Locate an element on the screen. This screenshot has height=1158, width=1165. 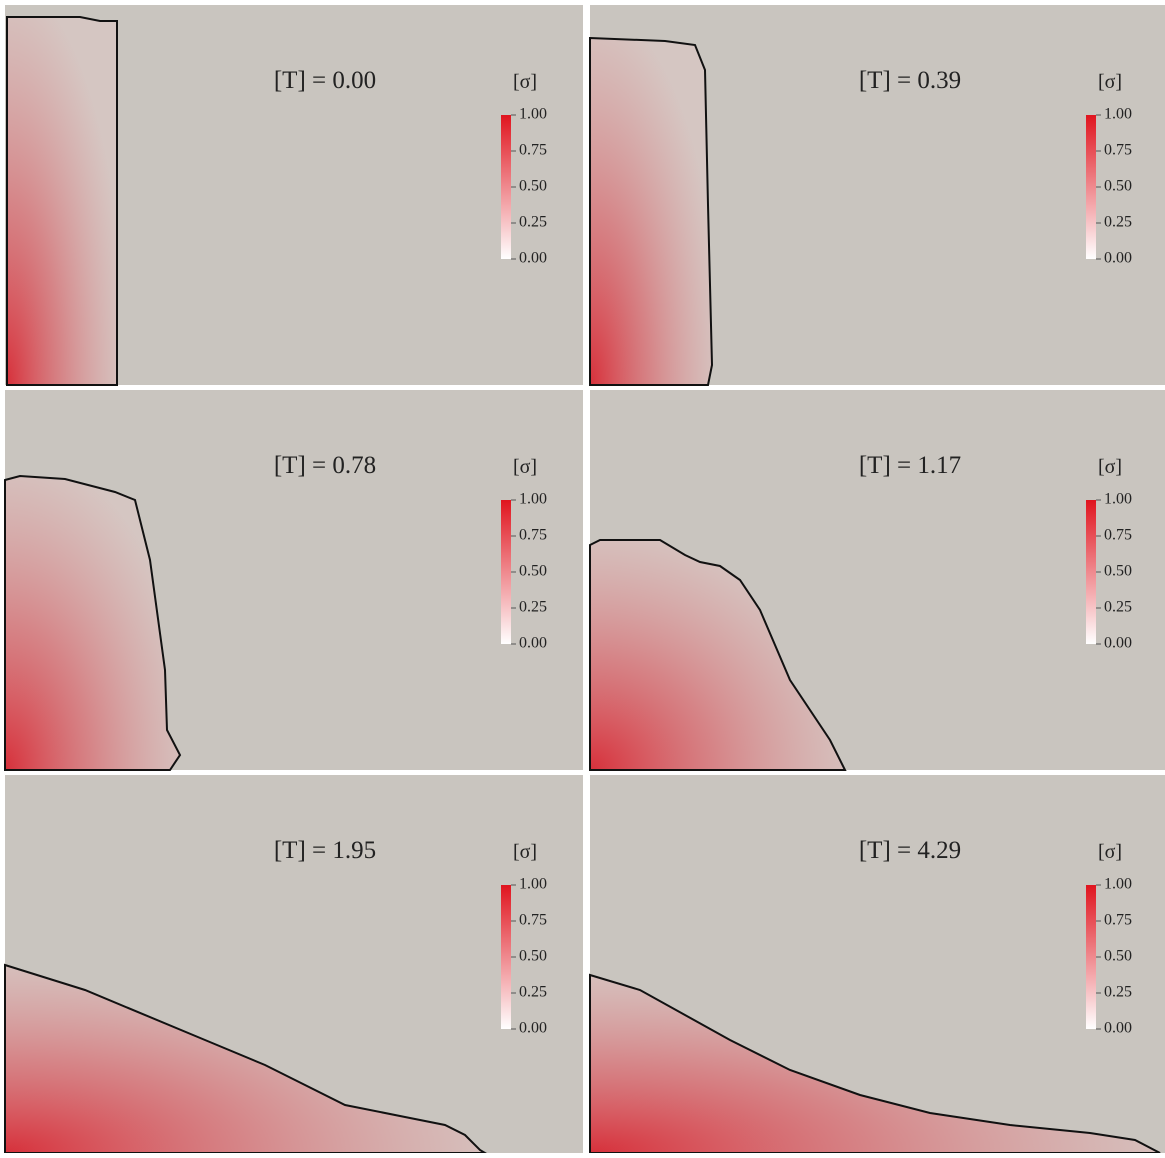
time-label: [T] = 0.00 is located at coordinates (325, 80).